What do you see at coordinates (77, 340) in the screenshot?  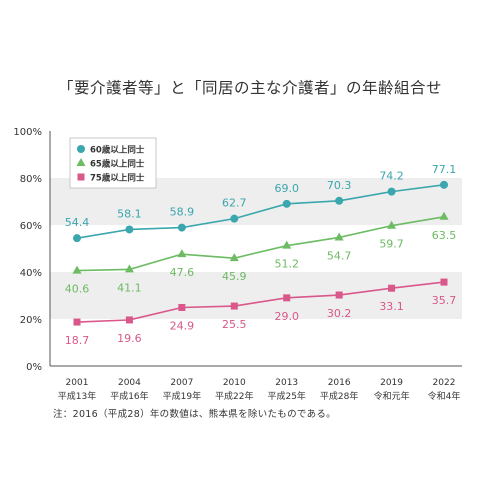 I see `data-label: 18.7` at bounding box center [77, 340].